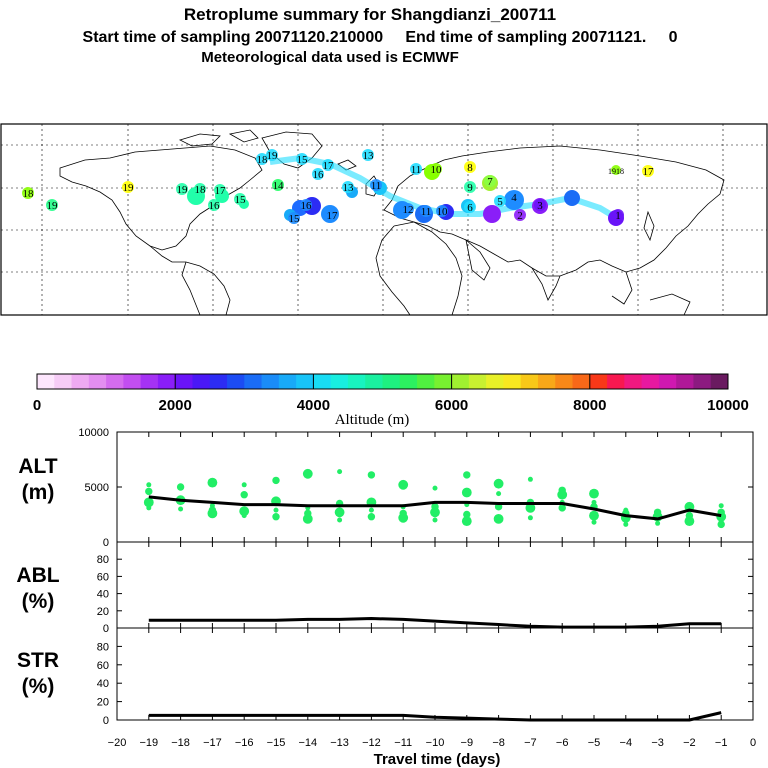 The height and width of the screenshot is (768, 768). I want to click on plume-day-label: 14, so click(279, 186).